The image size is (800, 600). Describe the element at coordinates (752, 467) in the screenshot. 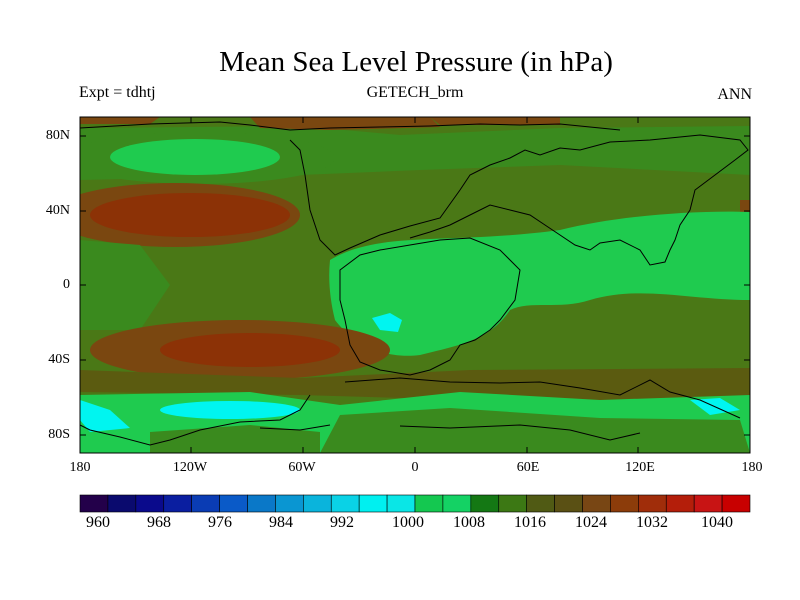

I see `lon-label-180e: 180` at that location.